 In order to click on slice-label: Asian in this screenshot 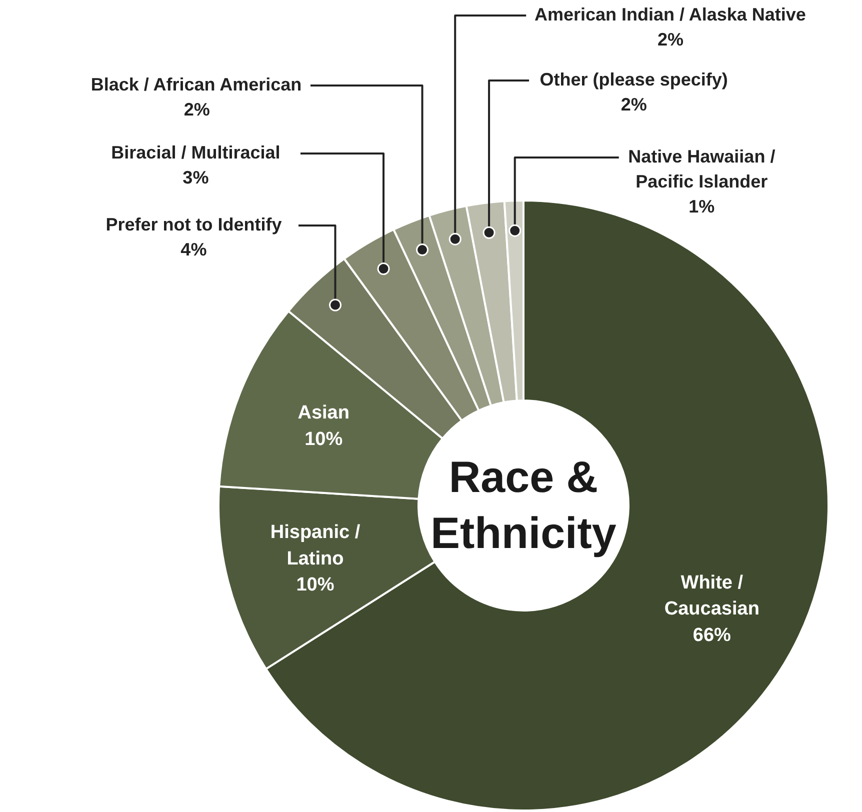, I will do `click(324, 413)`.